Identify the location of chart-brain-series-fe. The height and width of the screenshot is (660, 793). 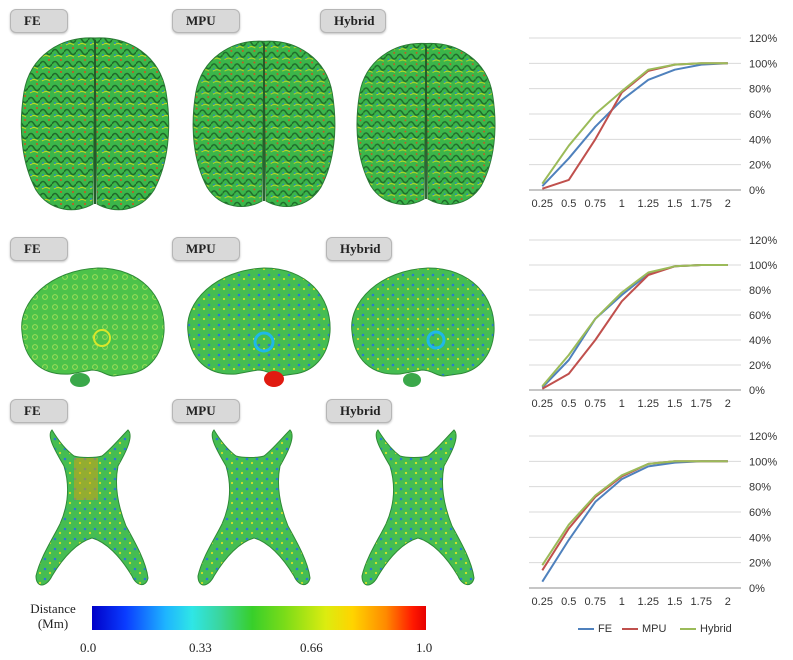
(634, 124).